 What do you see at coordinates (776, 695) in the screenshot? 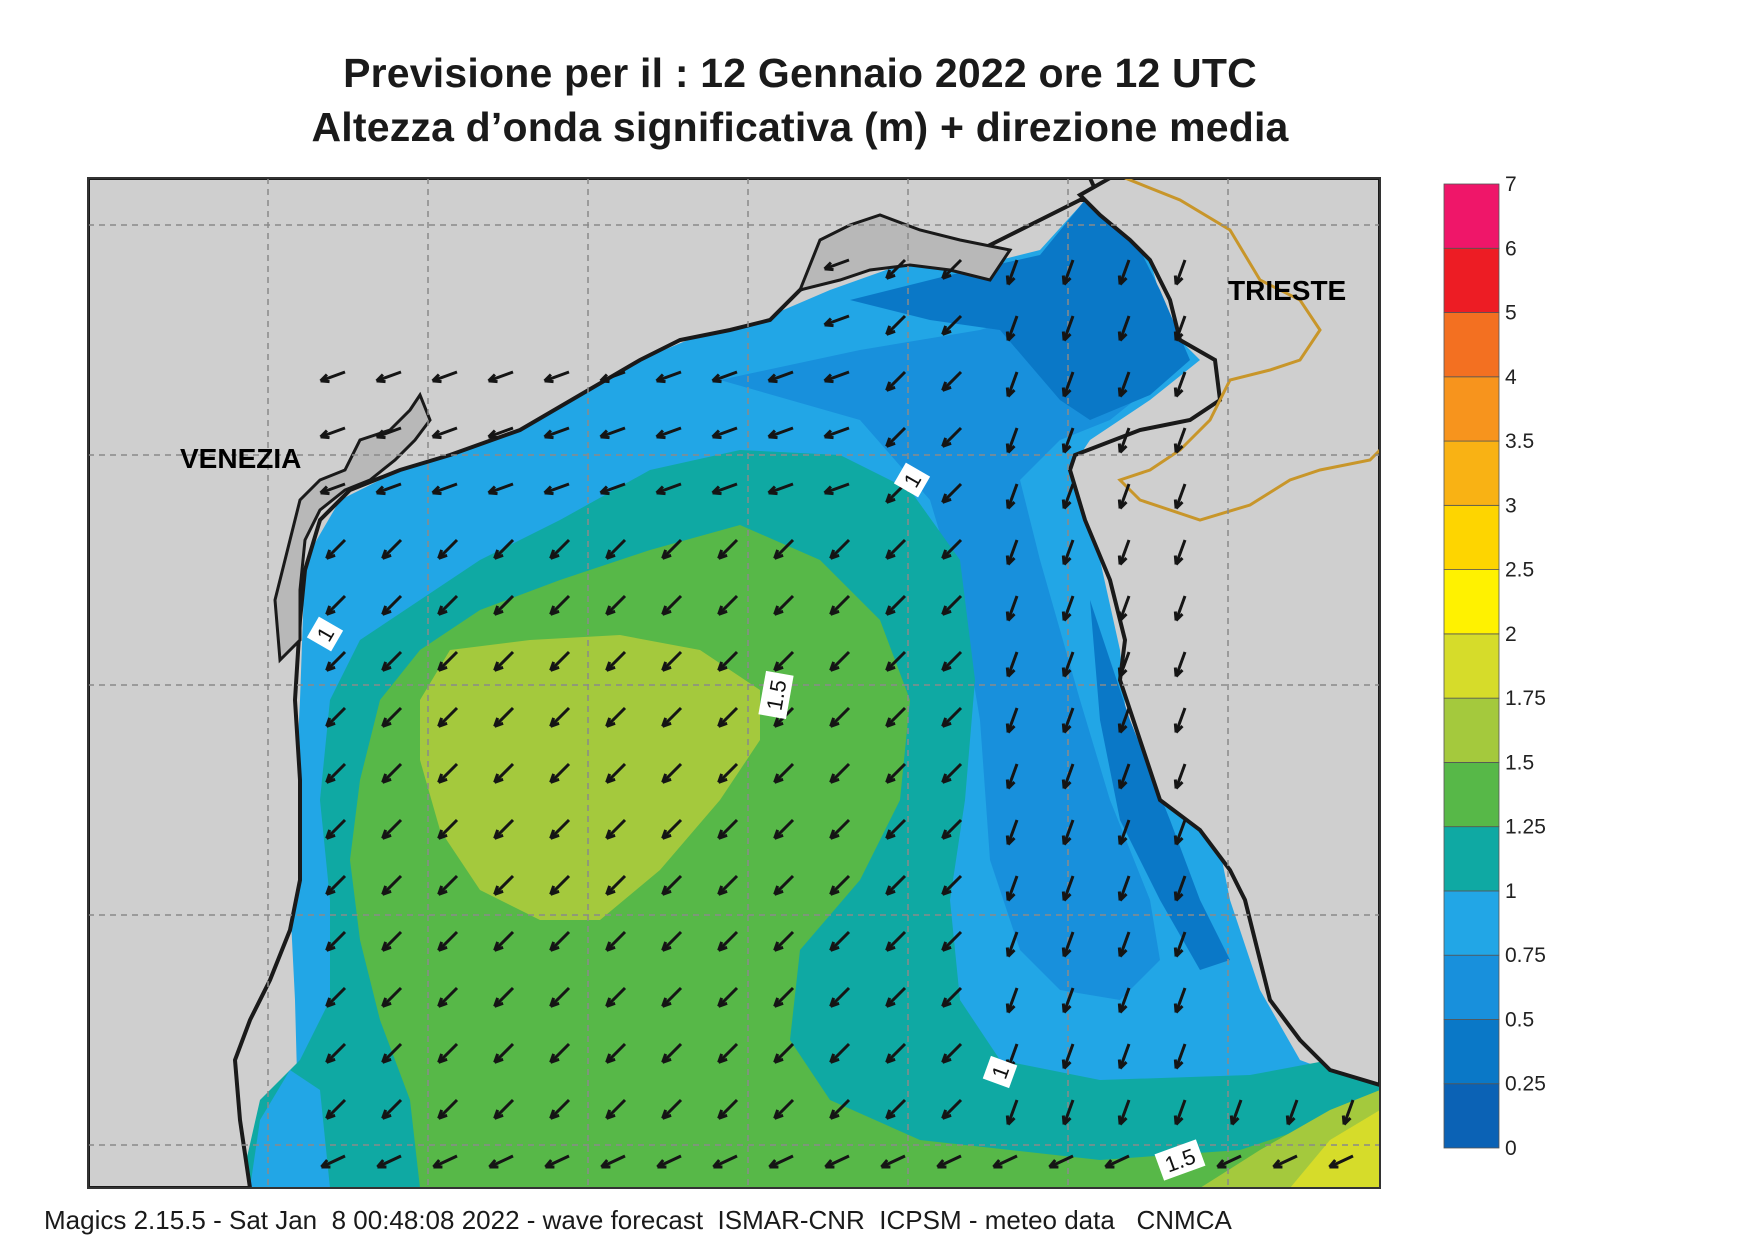
I see `contour-label: 1.5` at bounding box center [776, 695].